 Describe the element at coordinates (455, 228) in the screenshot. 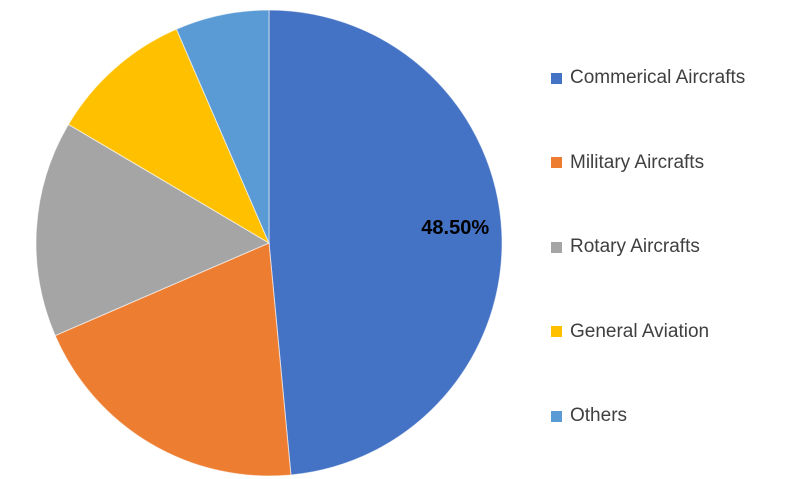

I see `data-label-commerical-aircrafts: 48.50%` at that location.